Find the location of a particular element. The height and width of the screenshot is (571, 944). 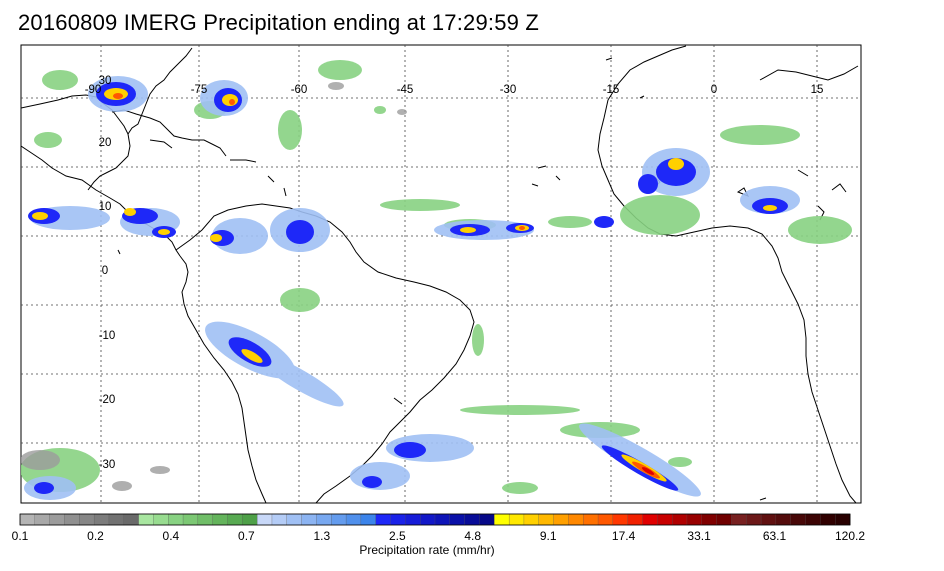

lon-label-3: -60 is located at coordinates (299, 90).